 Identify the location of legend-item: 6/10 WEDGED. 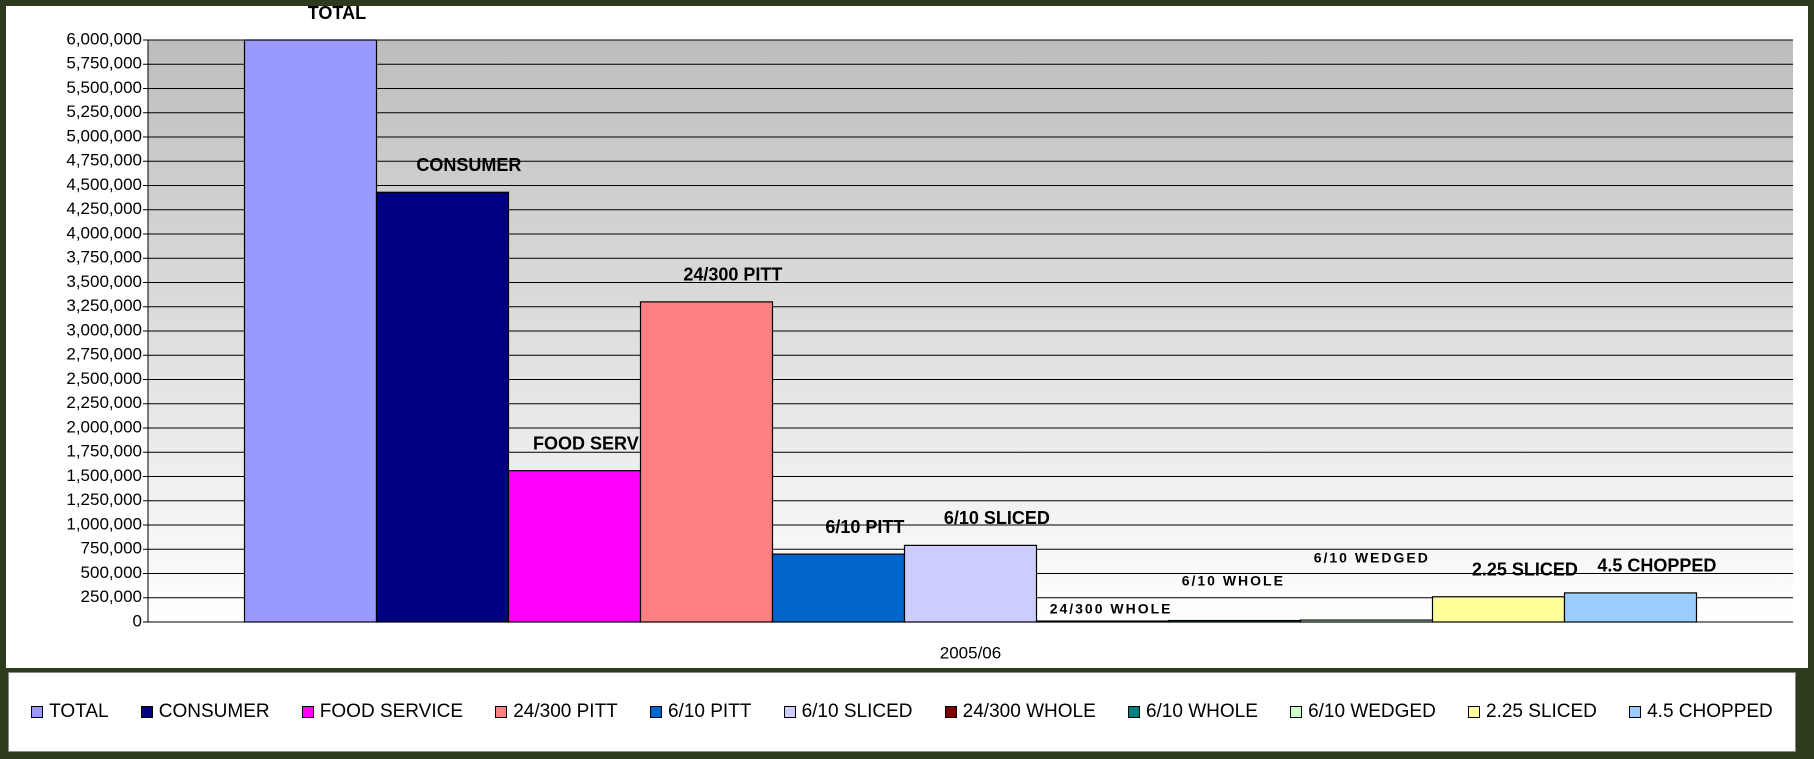
(1363, 712).